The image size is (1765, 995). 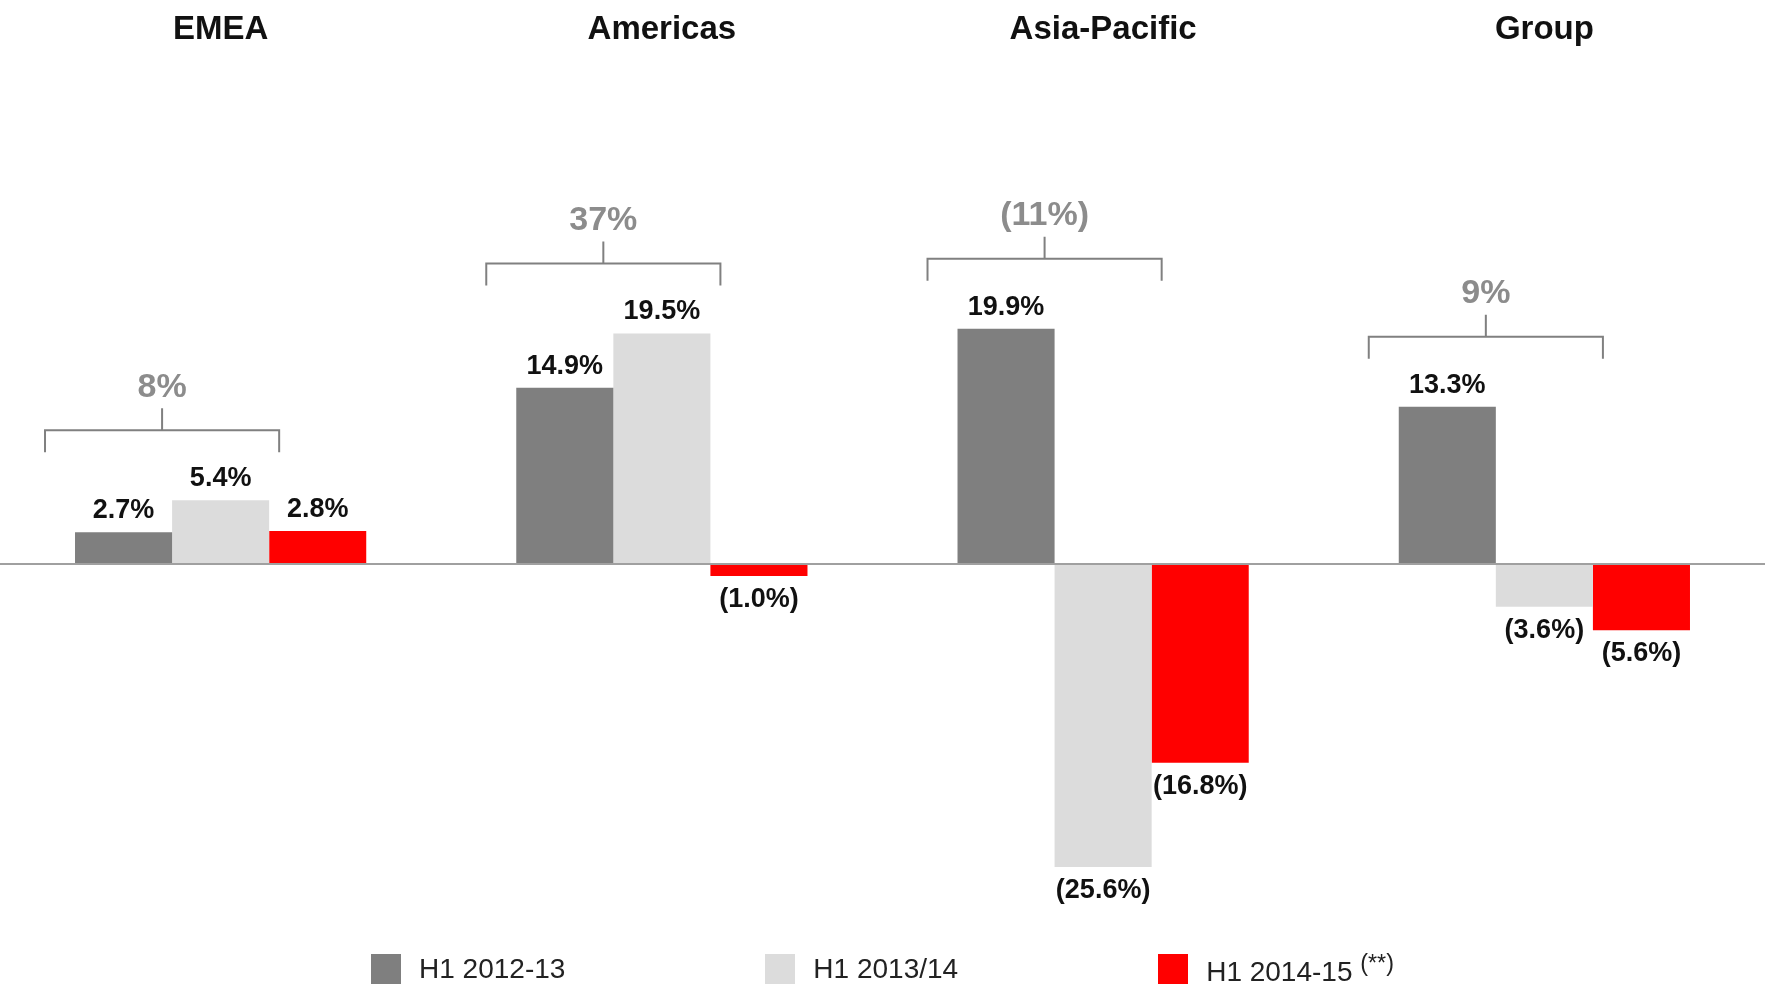 What do you see at coordinates (162, 384) in the screenshot?
I see `annotation: 8%` at bounding box center [162, 384].